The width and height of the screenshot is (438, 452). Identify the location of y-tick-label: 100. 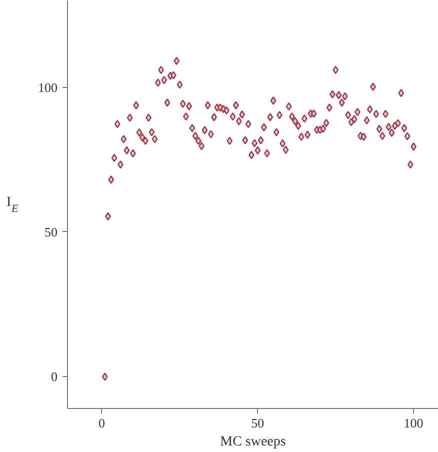
(48, 87).